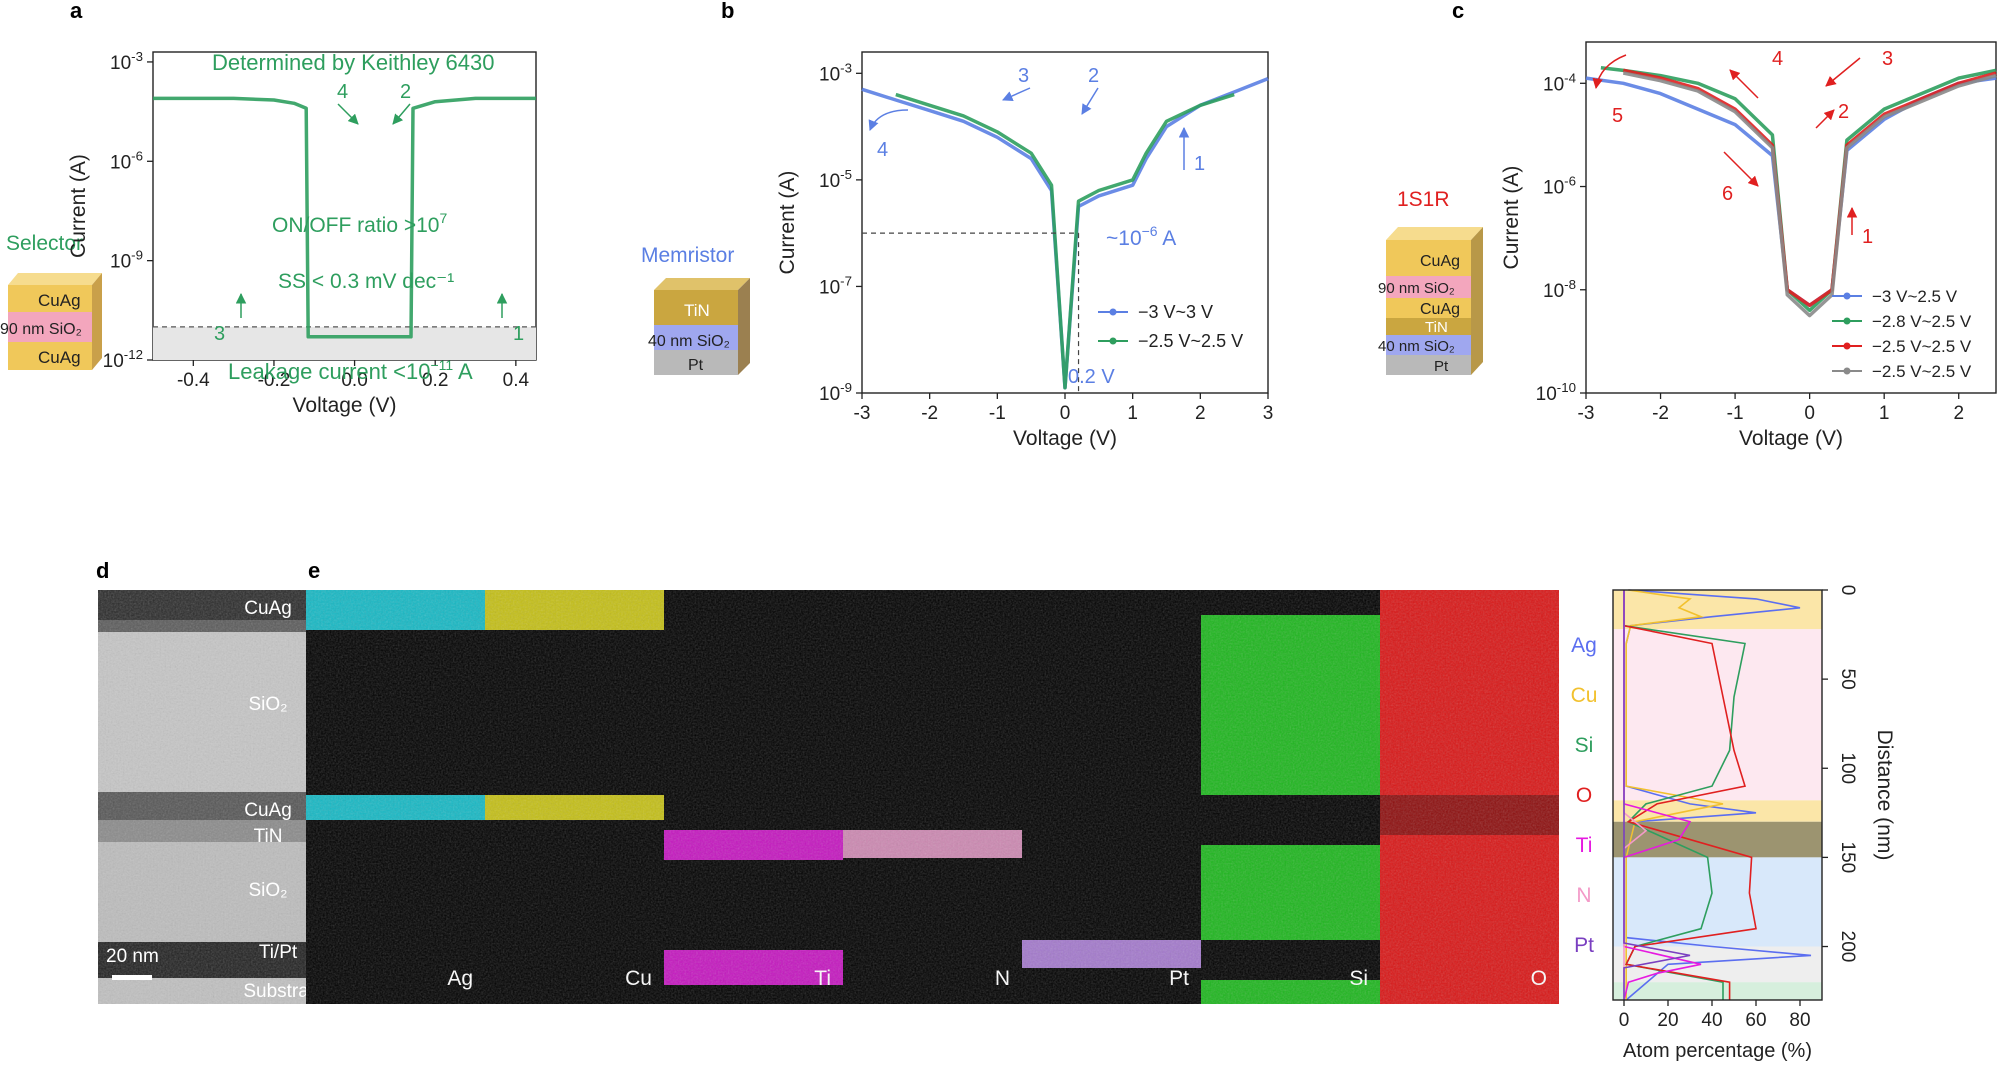  What do you see at coordinates (1843, 112) in the screenshot?
I see `step-label: 2` at bounding box center [1843, 112].